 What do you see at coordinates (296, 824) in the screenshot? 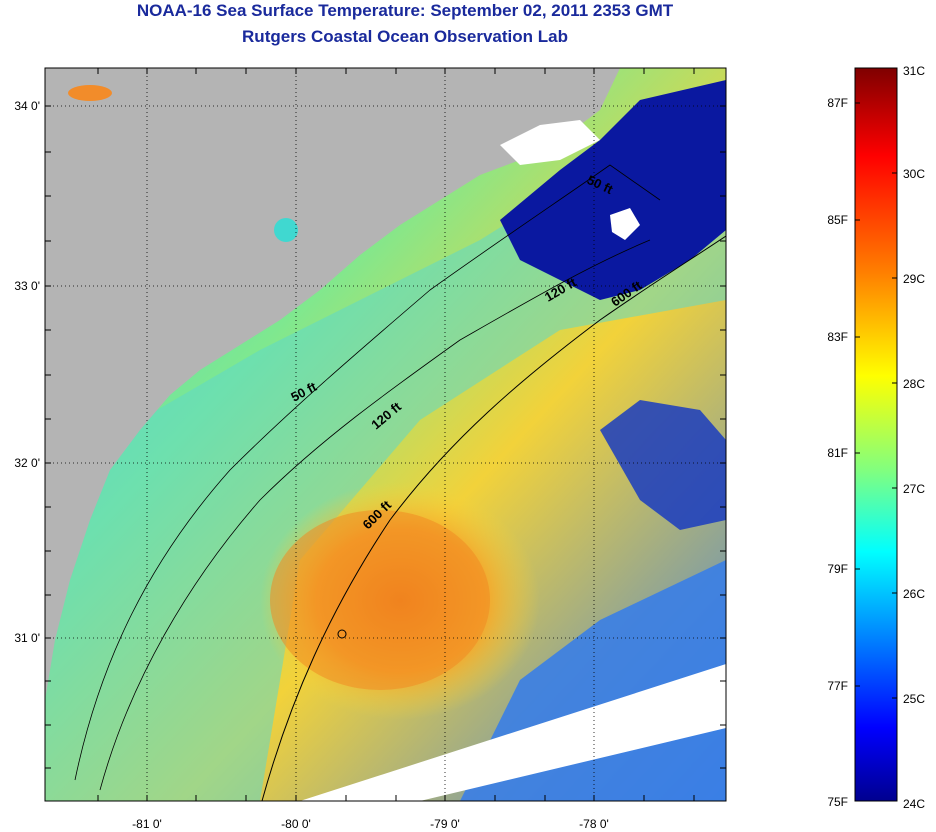
I see `lon-tick-label: -80 0'` at bounding box center [296, 824].